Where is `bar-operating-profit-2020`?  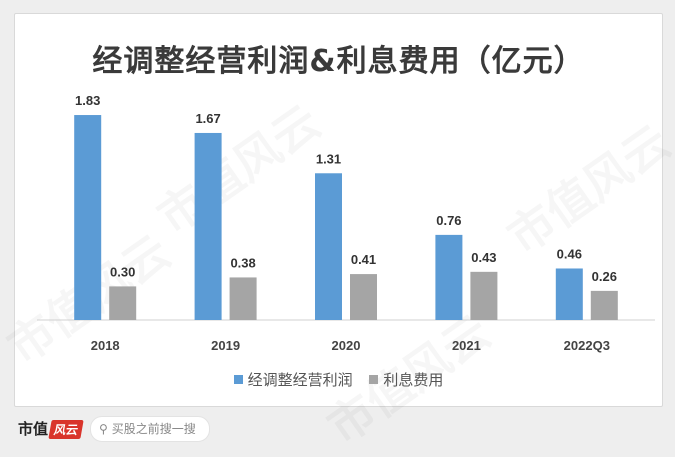
bar-operating-profit-2020 is located at coordinates (328, 246).